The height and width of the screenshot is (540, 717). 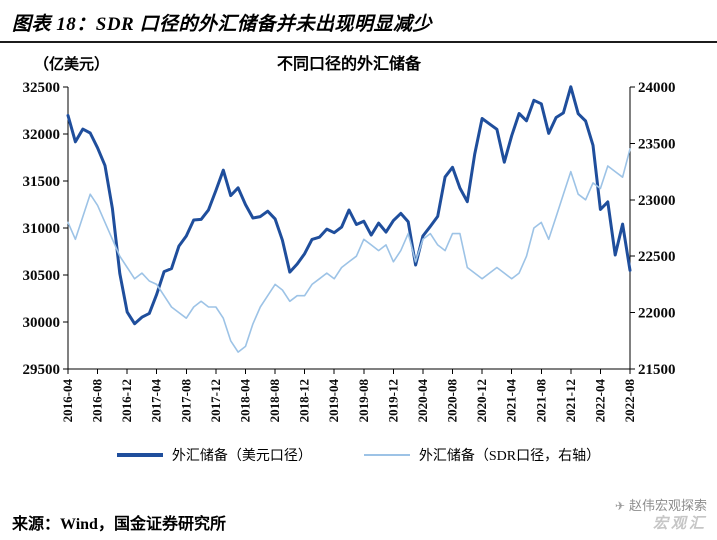 What do you see at coordinates (156, 401) in the screenshot?
I see `x-axis-tick-label: 2017-04` at bounding box center [156, 401].